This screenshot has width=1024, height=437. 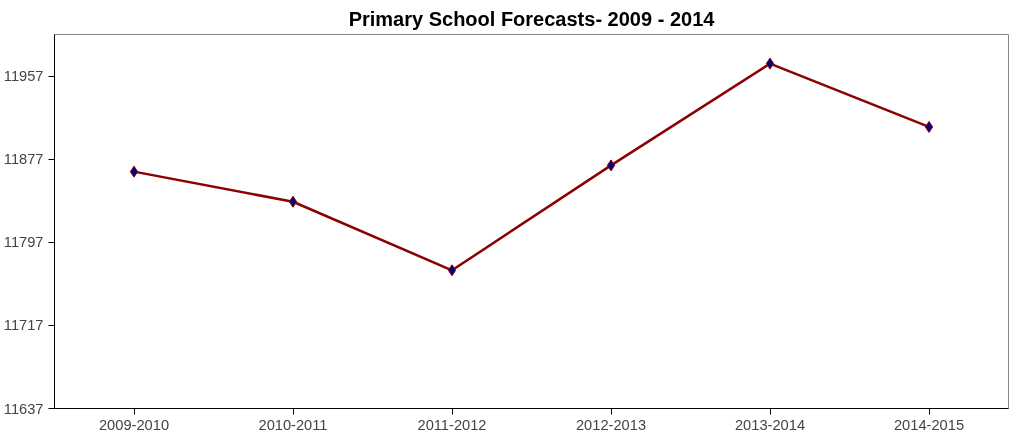 I want to click on x-tick-label: 2009-2010, so click(x=134, y=424).